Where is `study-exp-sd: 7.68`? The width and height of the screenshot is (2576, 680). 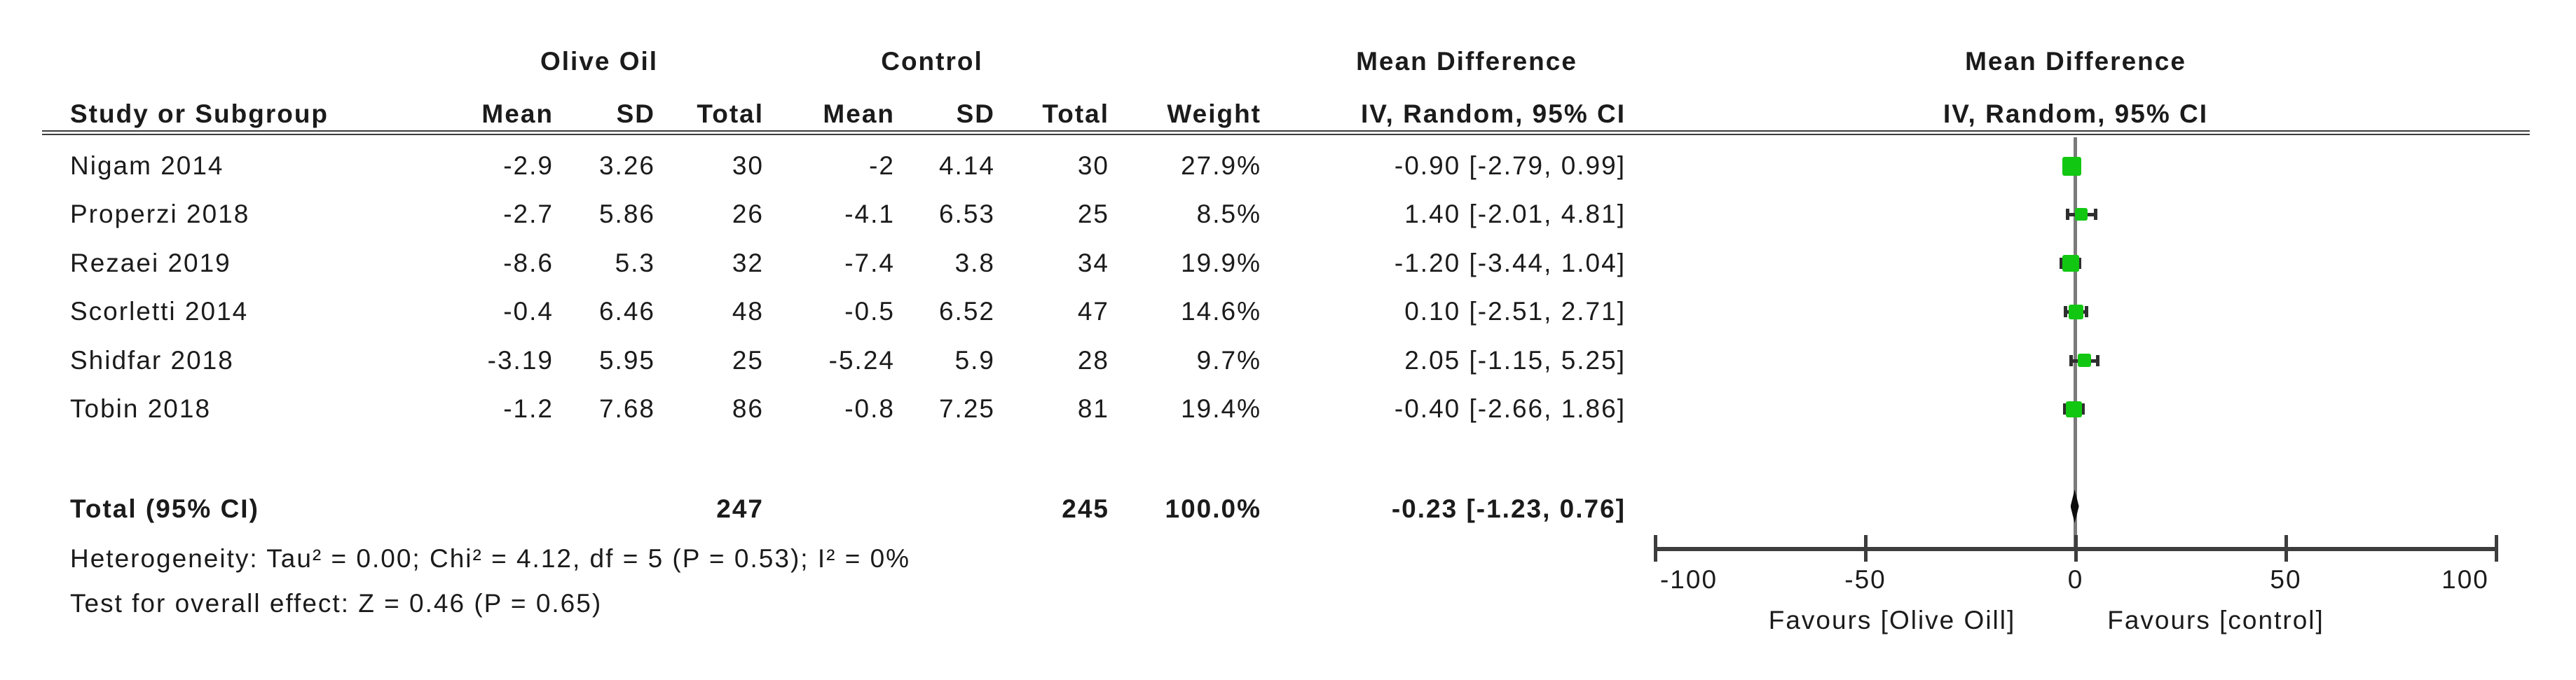
study-exp-sd: 7.68 is located at coordinates (626, 408).